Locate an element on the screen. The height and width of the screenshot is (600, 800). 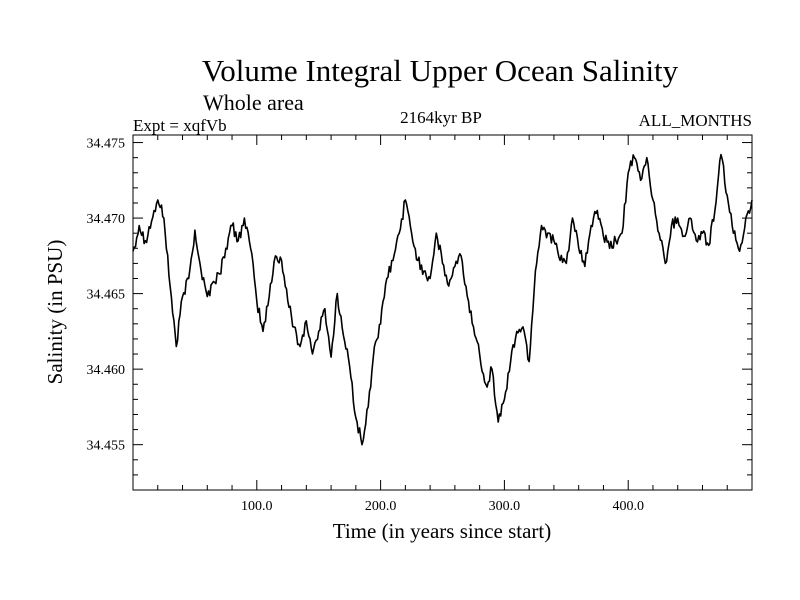
x-tick-label: 300.0 is located at coordinates (505, 506).